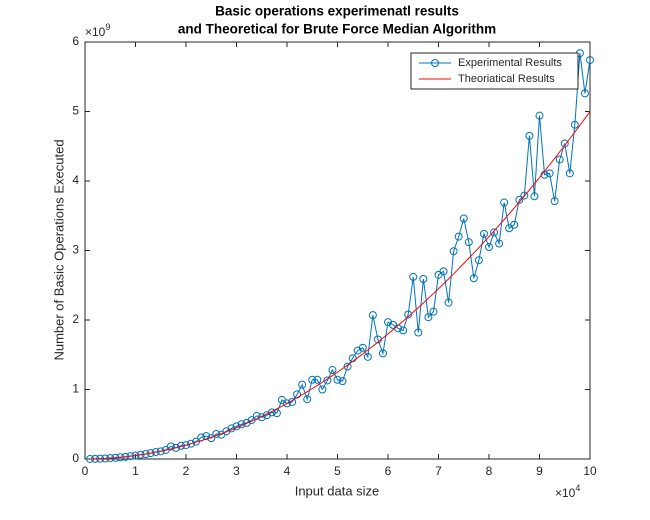 Image resolution: width=650 pixels, height=520 pixels. Describe the element at coordinates (186, 471) in the screenshot. I see `x-tick-label: 2` at that location.